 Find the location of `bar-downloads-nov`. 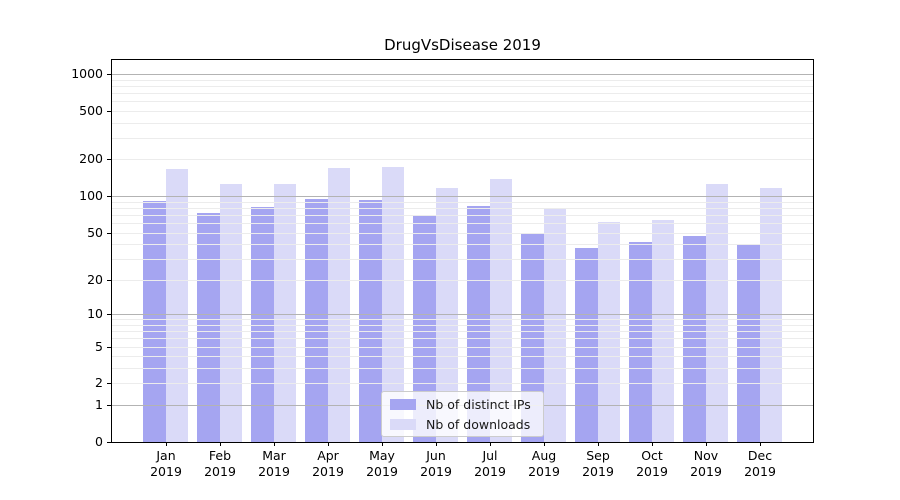

bar-downloads-nov is located at coordinates (716, 313).